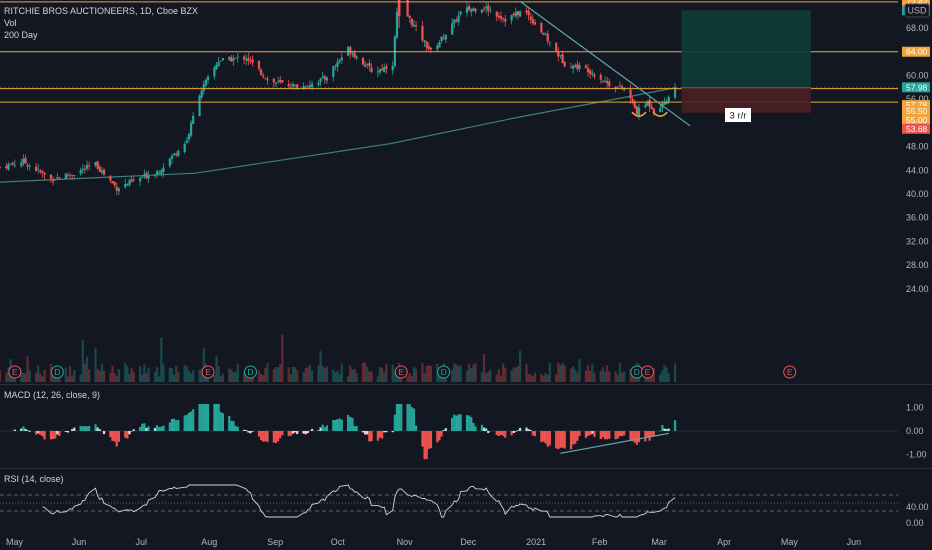  What do you see at coordinates (917, 218) in the screenshot?
I see `price-tick-label: 36.00` at bounding box center [917, 218].